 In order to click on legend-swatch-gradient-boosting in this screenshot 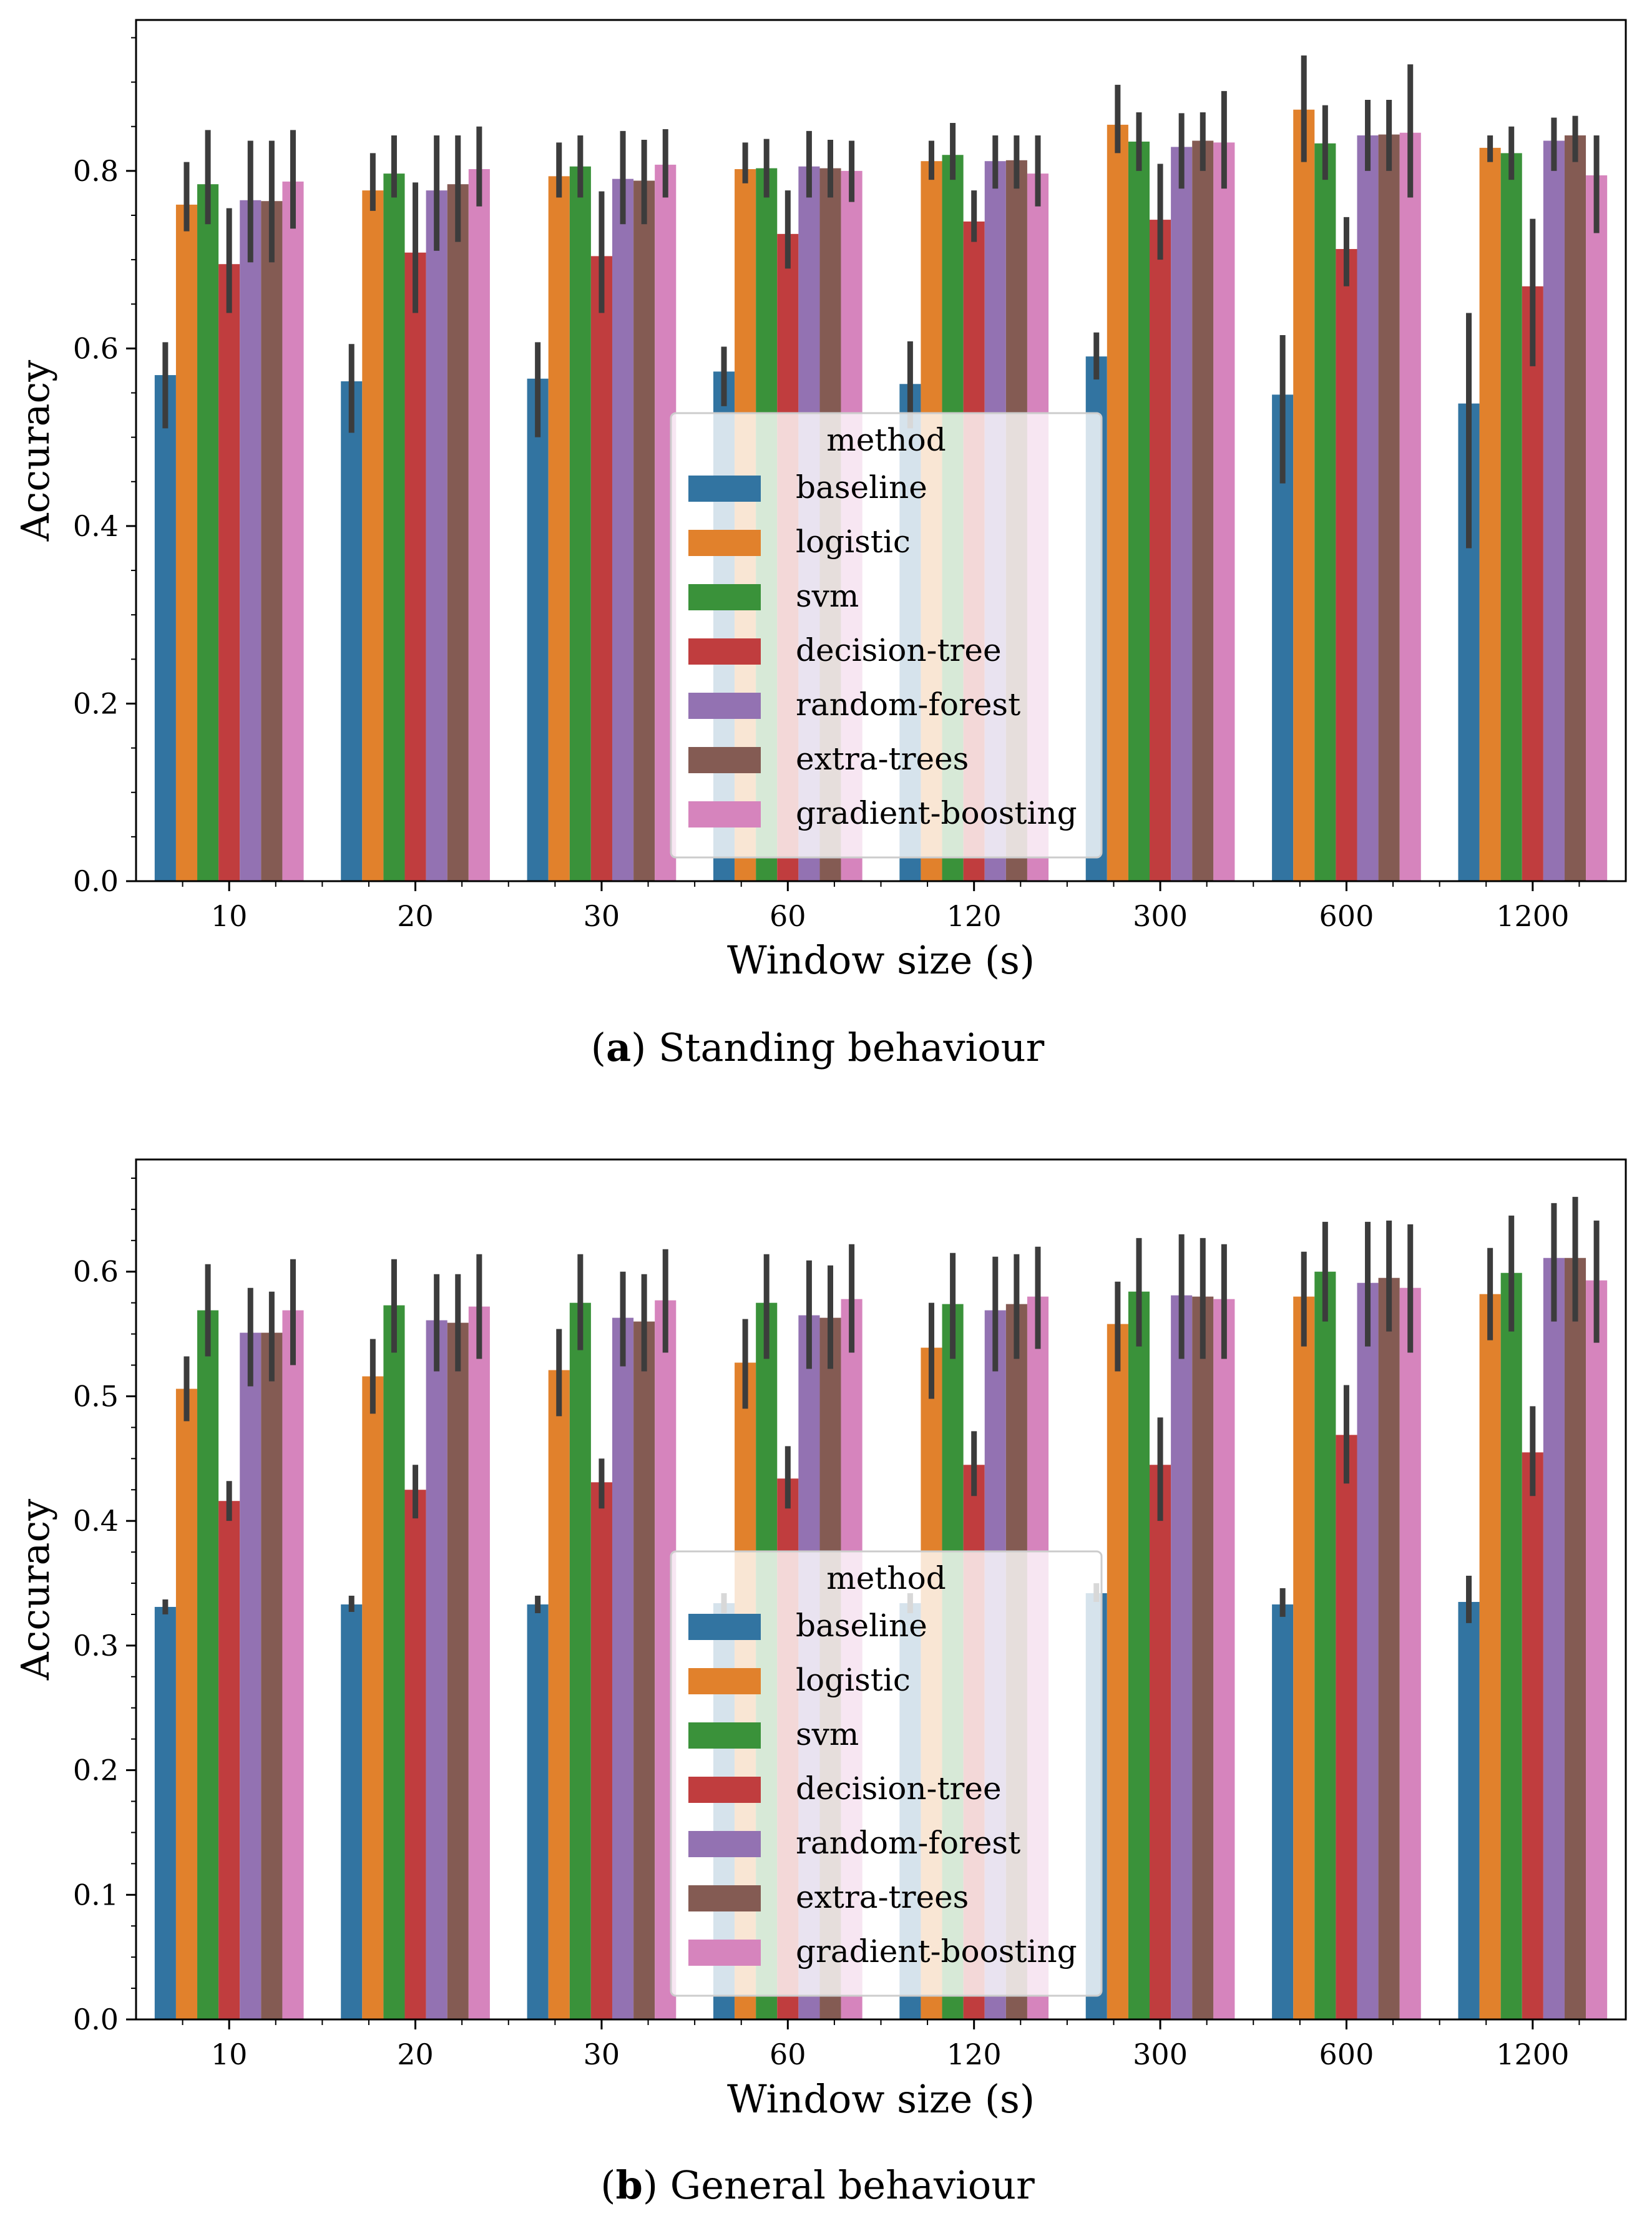, I will do `click(724, 1953)`.